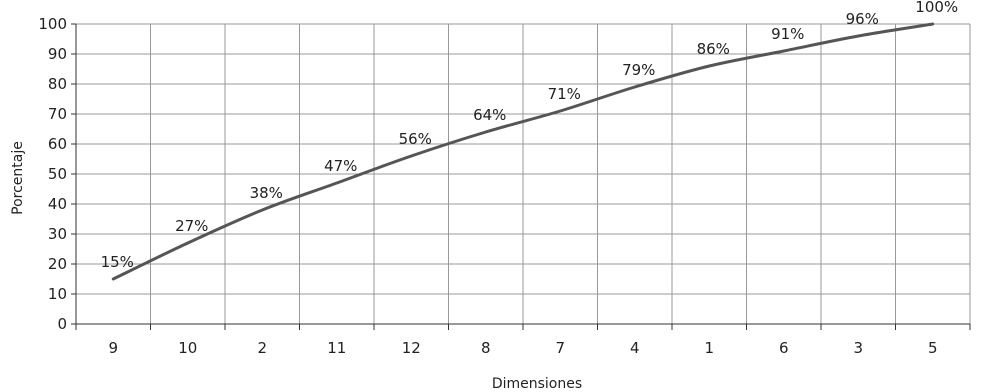 This screenshot has width=995, height=392. I want to click on x-tick-label: 10, so click(187, 348).